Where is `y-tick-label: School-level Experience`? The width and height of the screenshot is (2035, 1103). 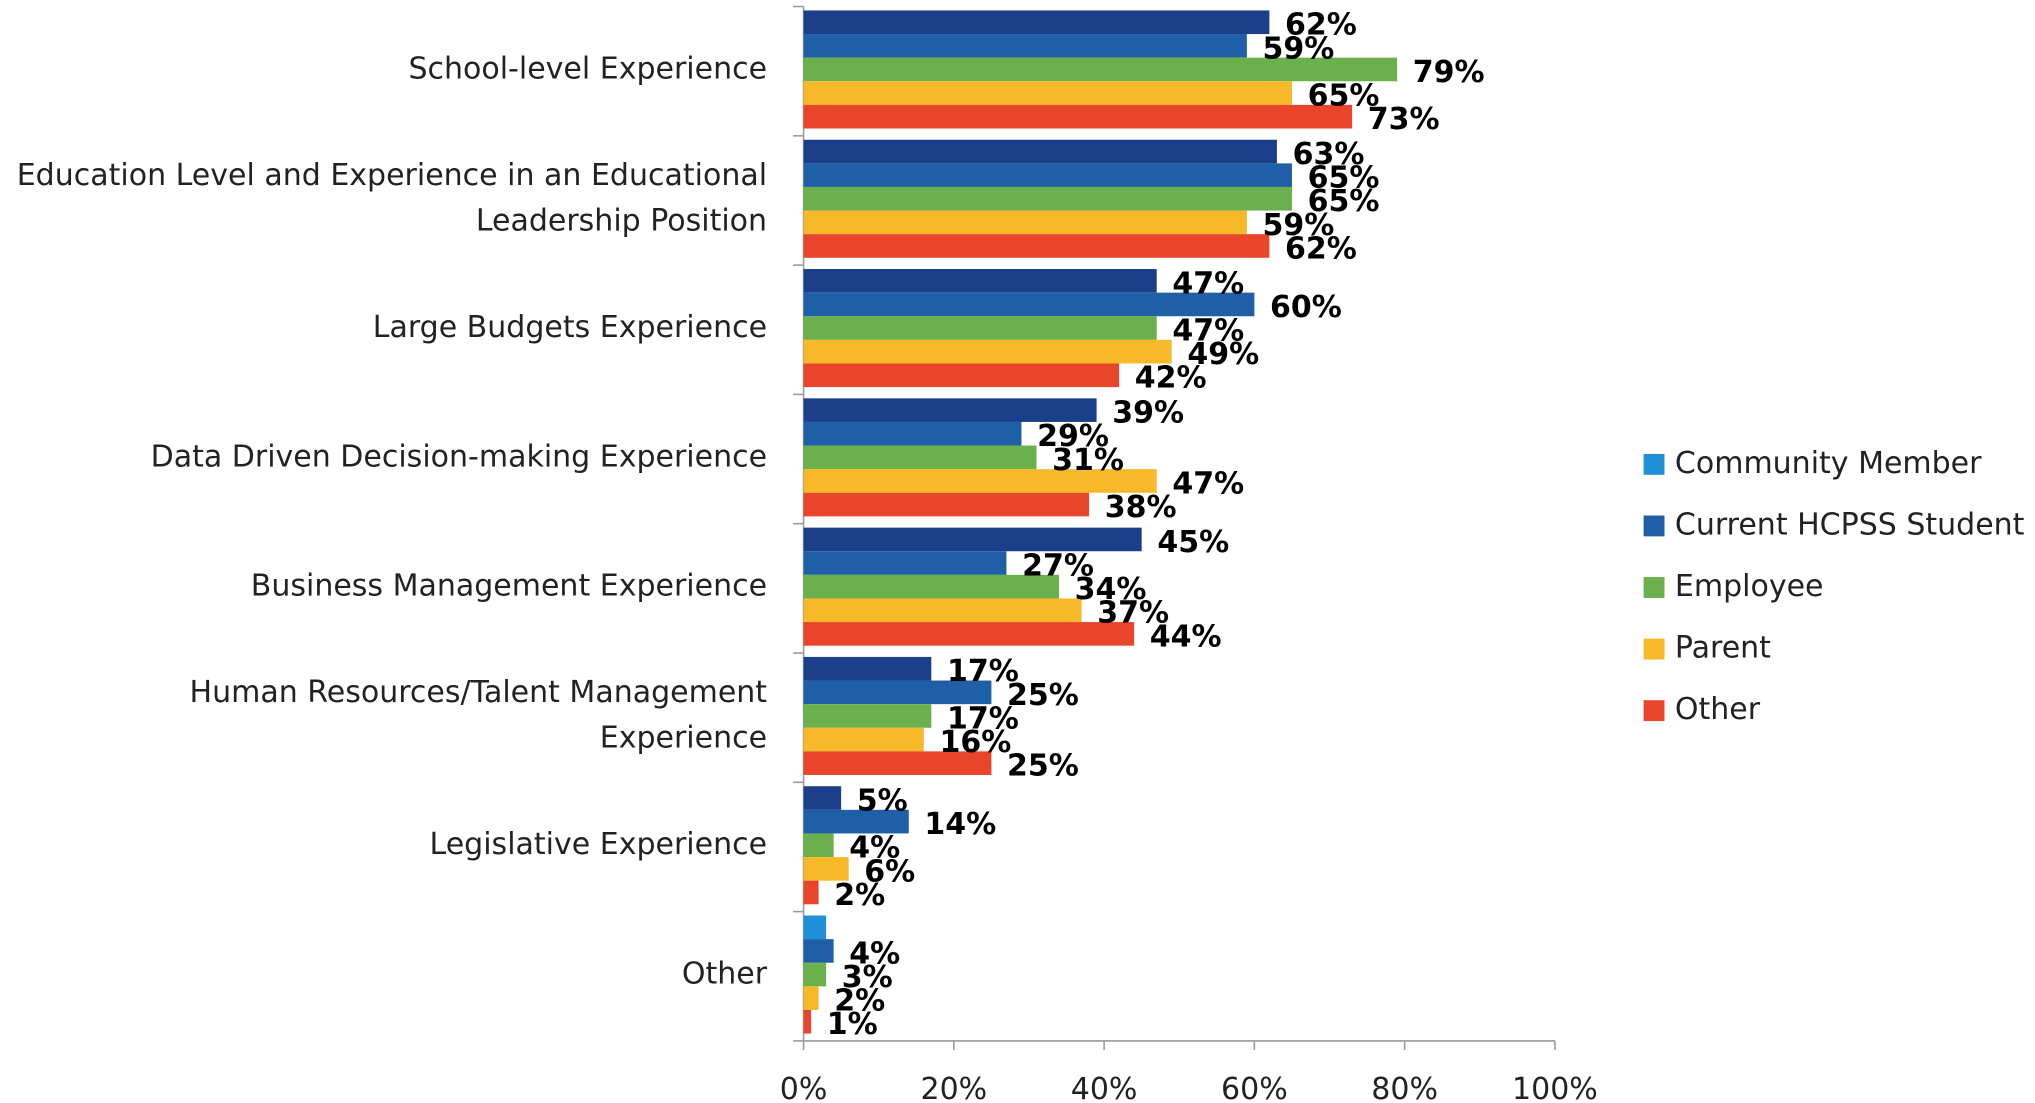 y-tick-label: School-level Experience is located at coordinates (587, 68).